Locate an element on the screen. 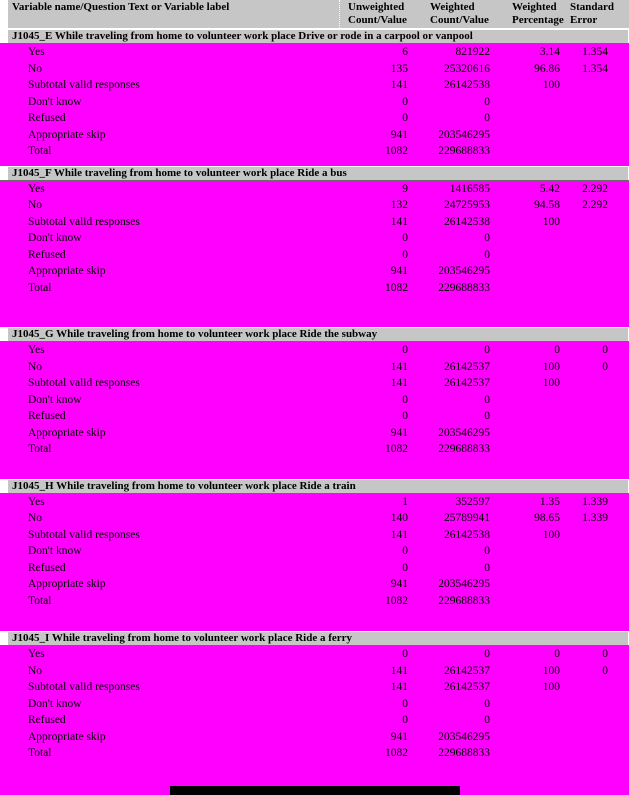  unweighted-count: 1082 is located at coordinates (396, 600).